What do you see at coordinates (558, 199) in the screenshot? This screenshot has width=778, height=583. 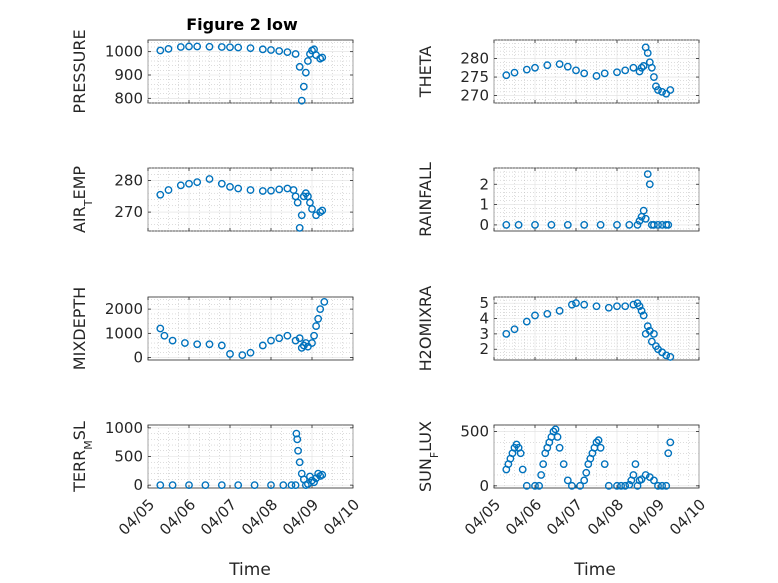 I see `subplot-4: 0 1 2 RAINFALL` at bounding box center [558, 199].